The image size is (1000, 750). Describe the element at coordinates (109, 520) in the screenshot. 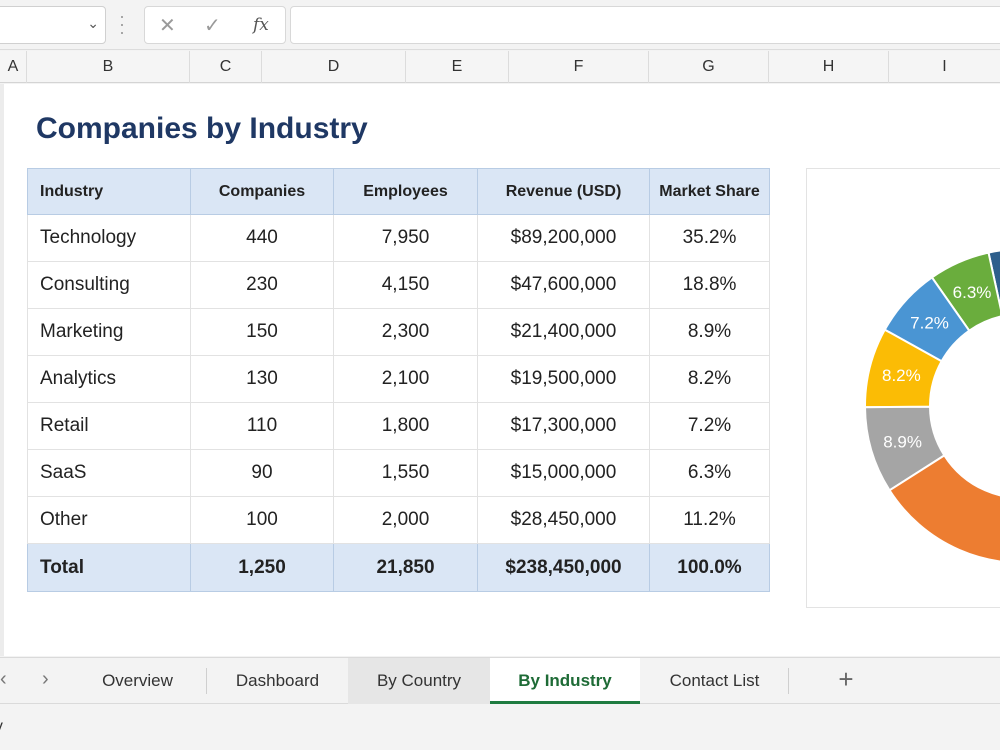

I see `cell-industry: Other` at that location.